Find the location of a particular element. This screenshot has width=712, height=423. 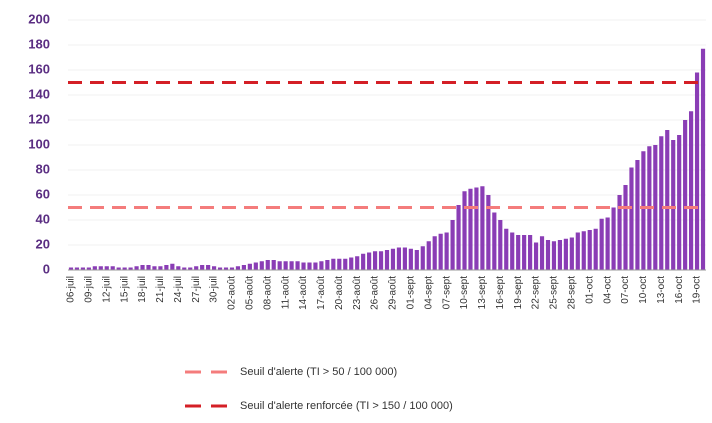

x-tick-label: 08-août is located at coordinates (267, 293).